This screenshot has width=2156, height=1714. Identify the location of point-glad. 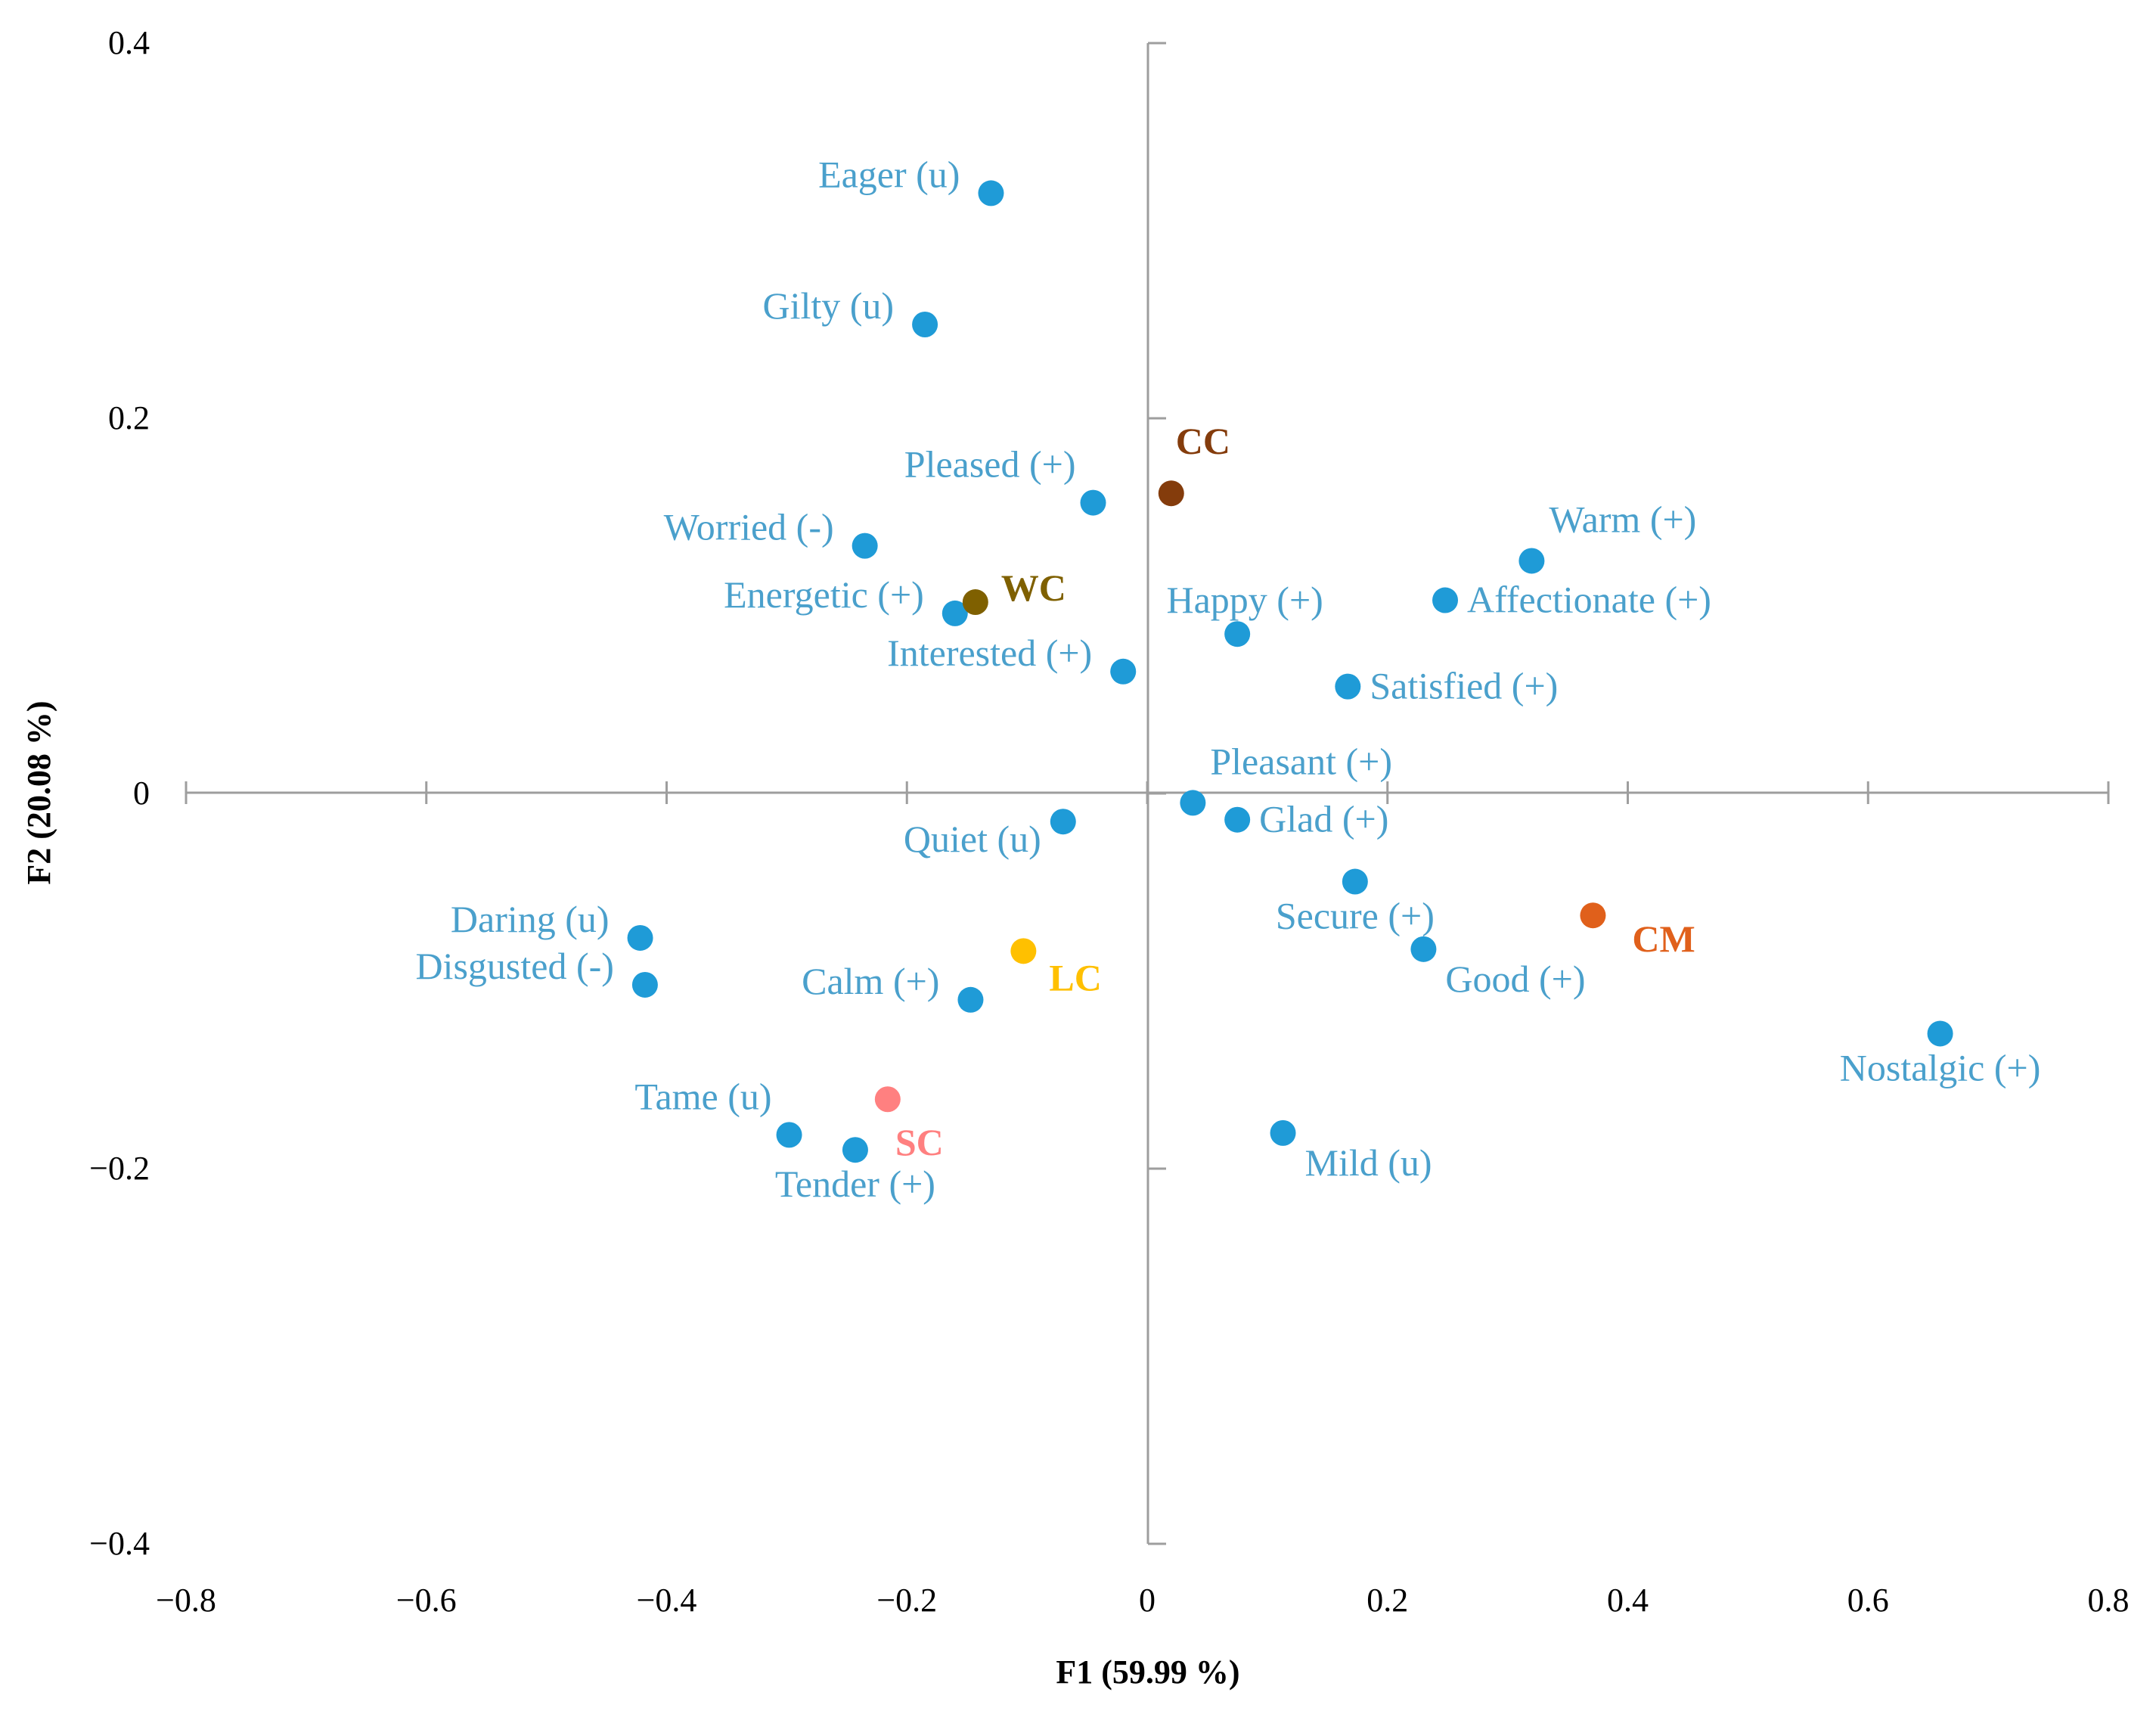
(1237, 819).